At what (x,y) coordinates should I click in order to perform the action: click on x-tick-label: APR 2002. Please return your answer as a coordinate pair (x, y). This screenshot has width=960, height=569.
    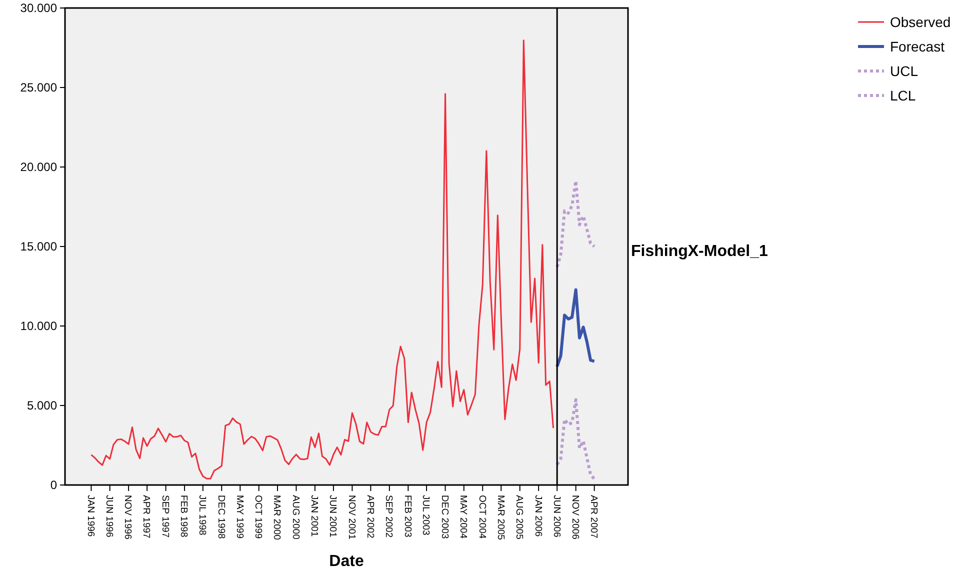
    Looking at the image, I should click on (370, 516).